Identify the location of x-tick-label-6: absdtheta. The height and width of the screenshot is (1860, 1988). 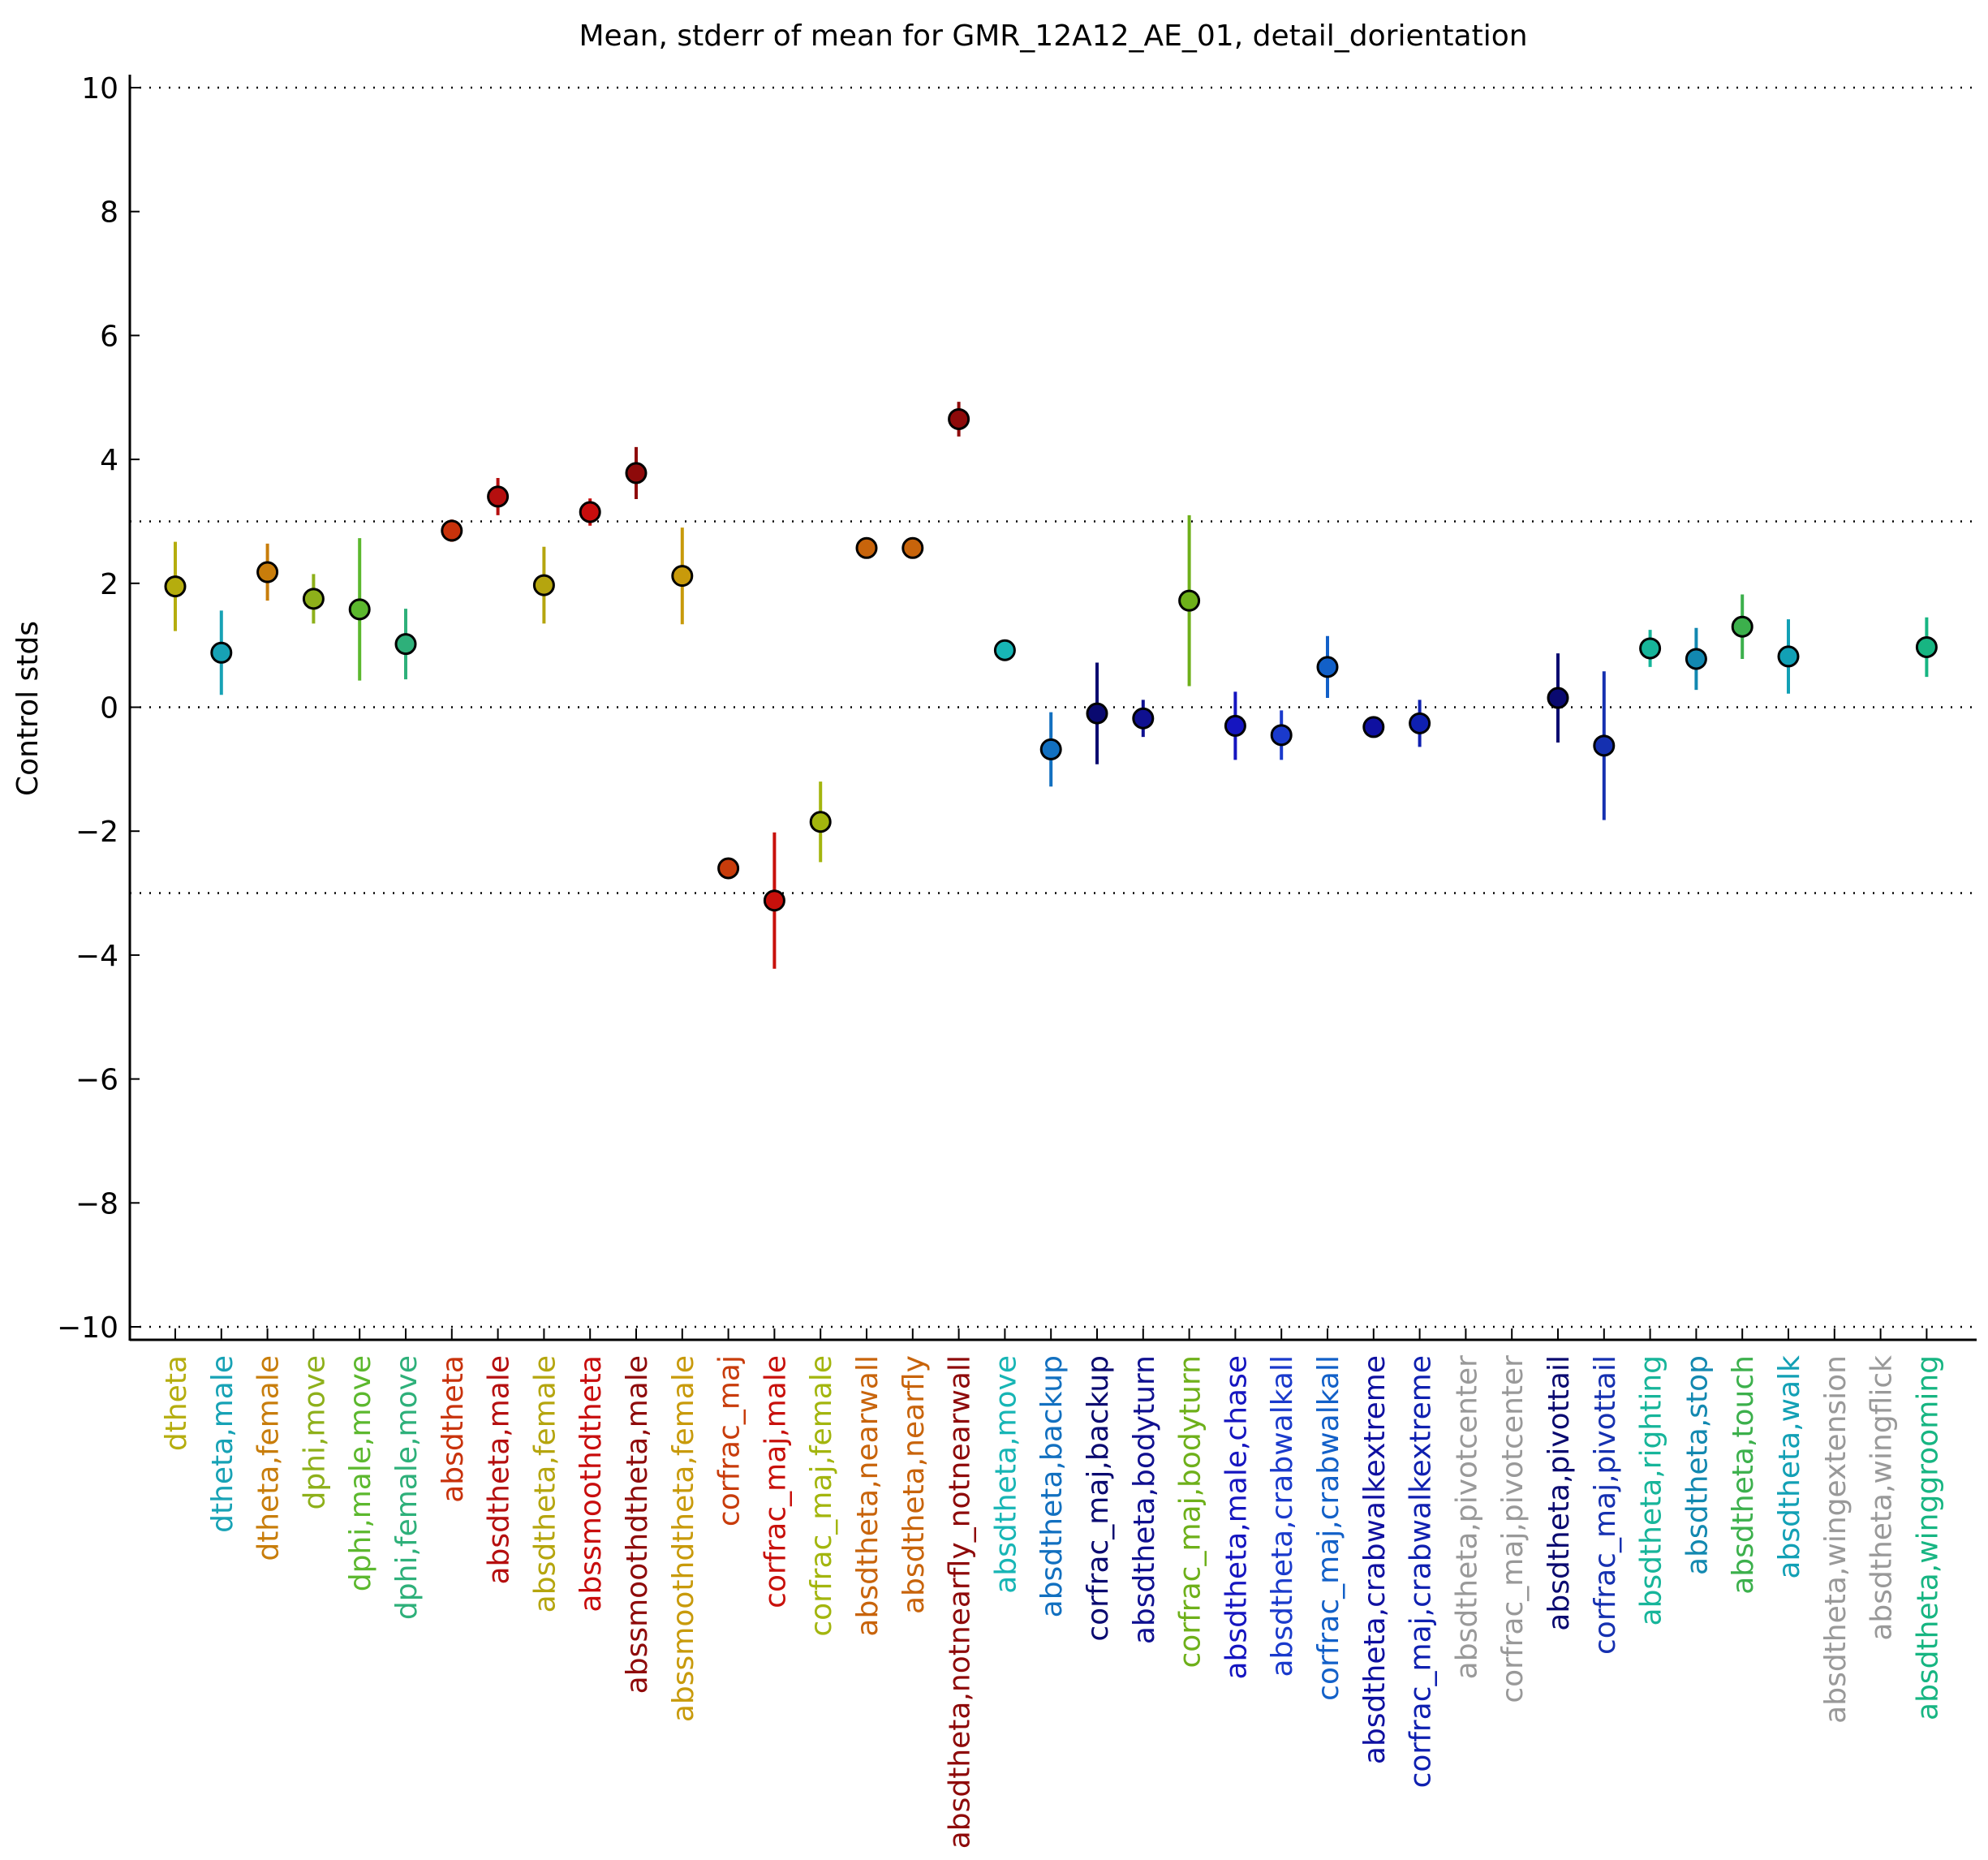
(453, 1429).